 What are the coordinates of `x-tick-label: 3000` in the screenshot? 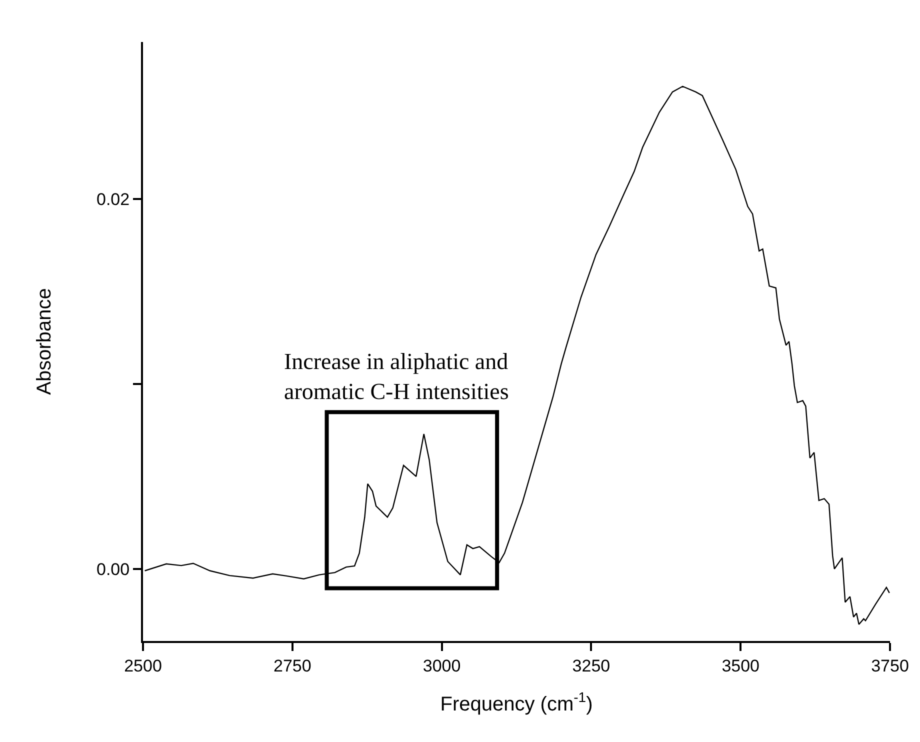 It's located at (441, 666).